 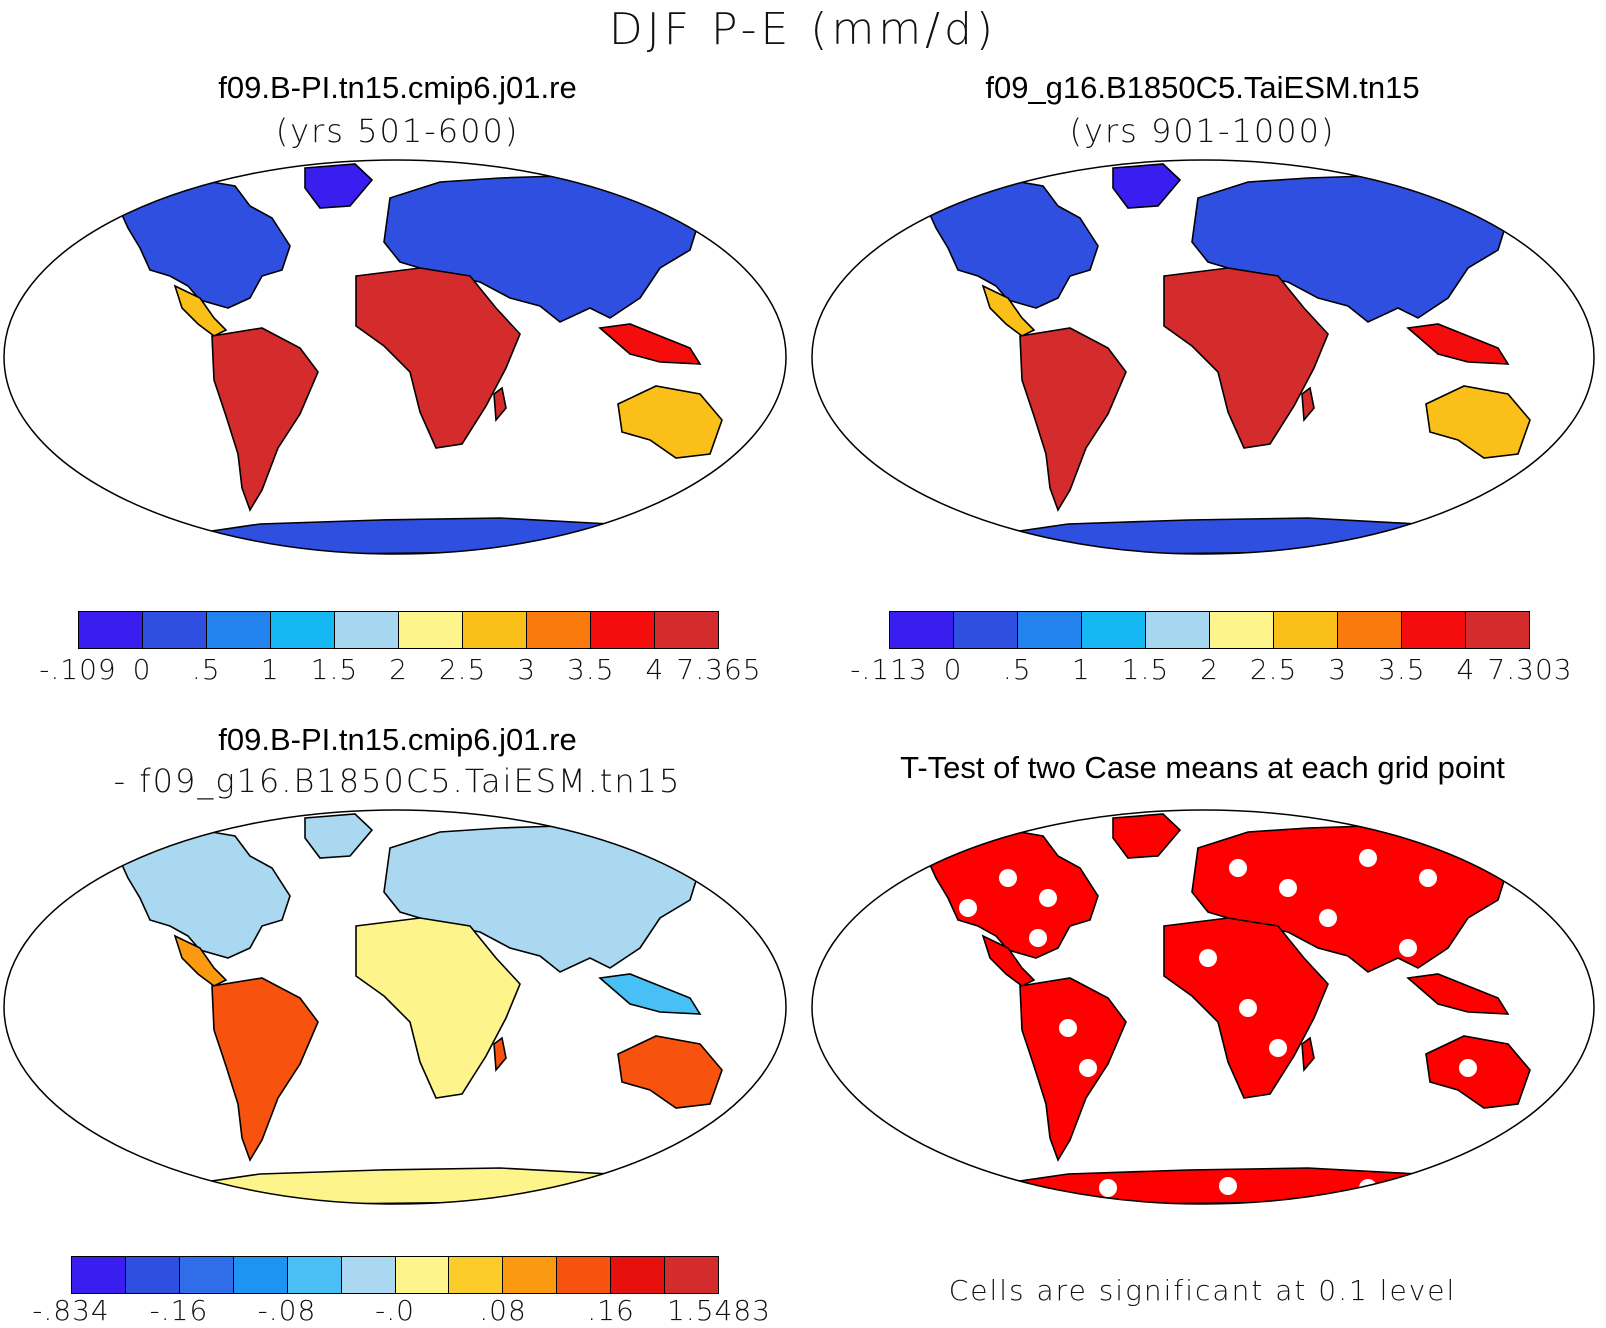 What do you see at coordinates (611, 1310) in the screenshot?
I see `colorbar-tick-label: .16` at bounding box center [611, 1310].